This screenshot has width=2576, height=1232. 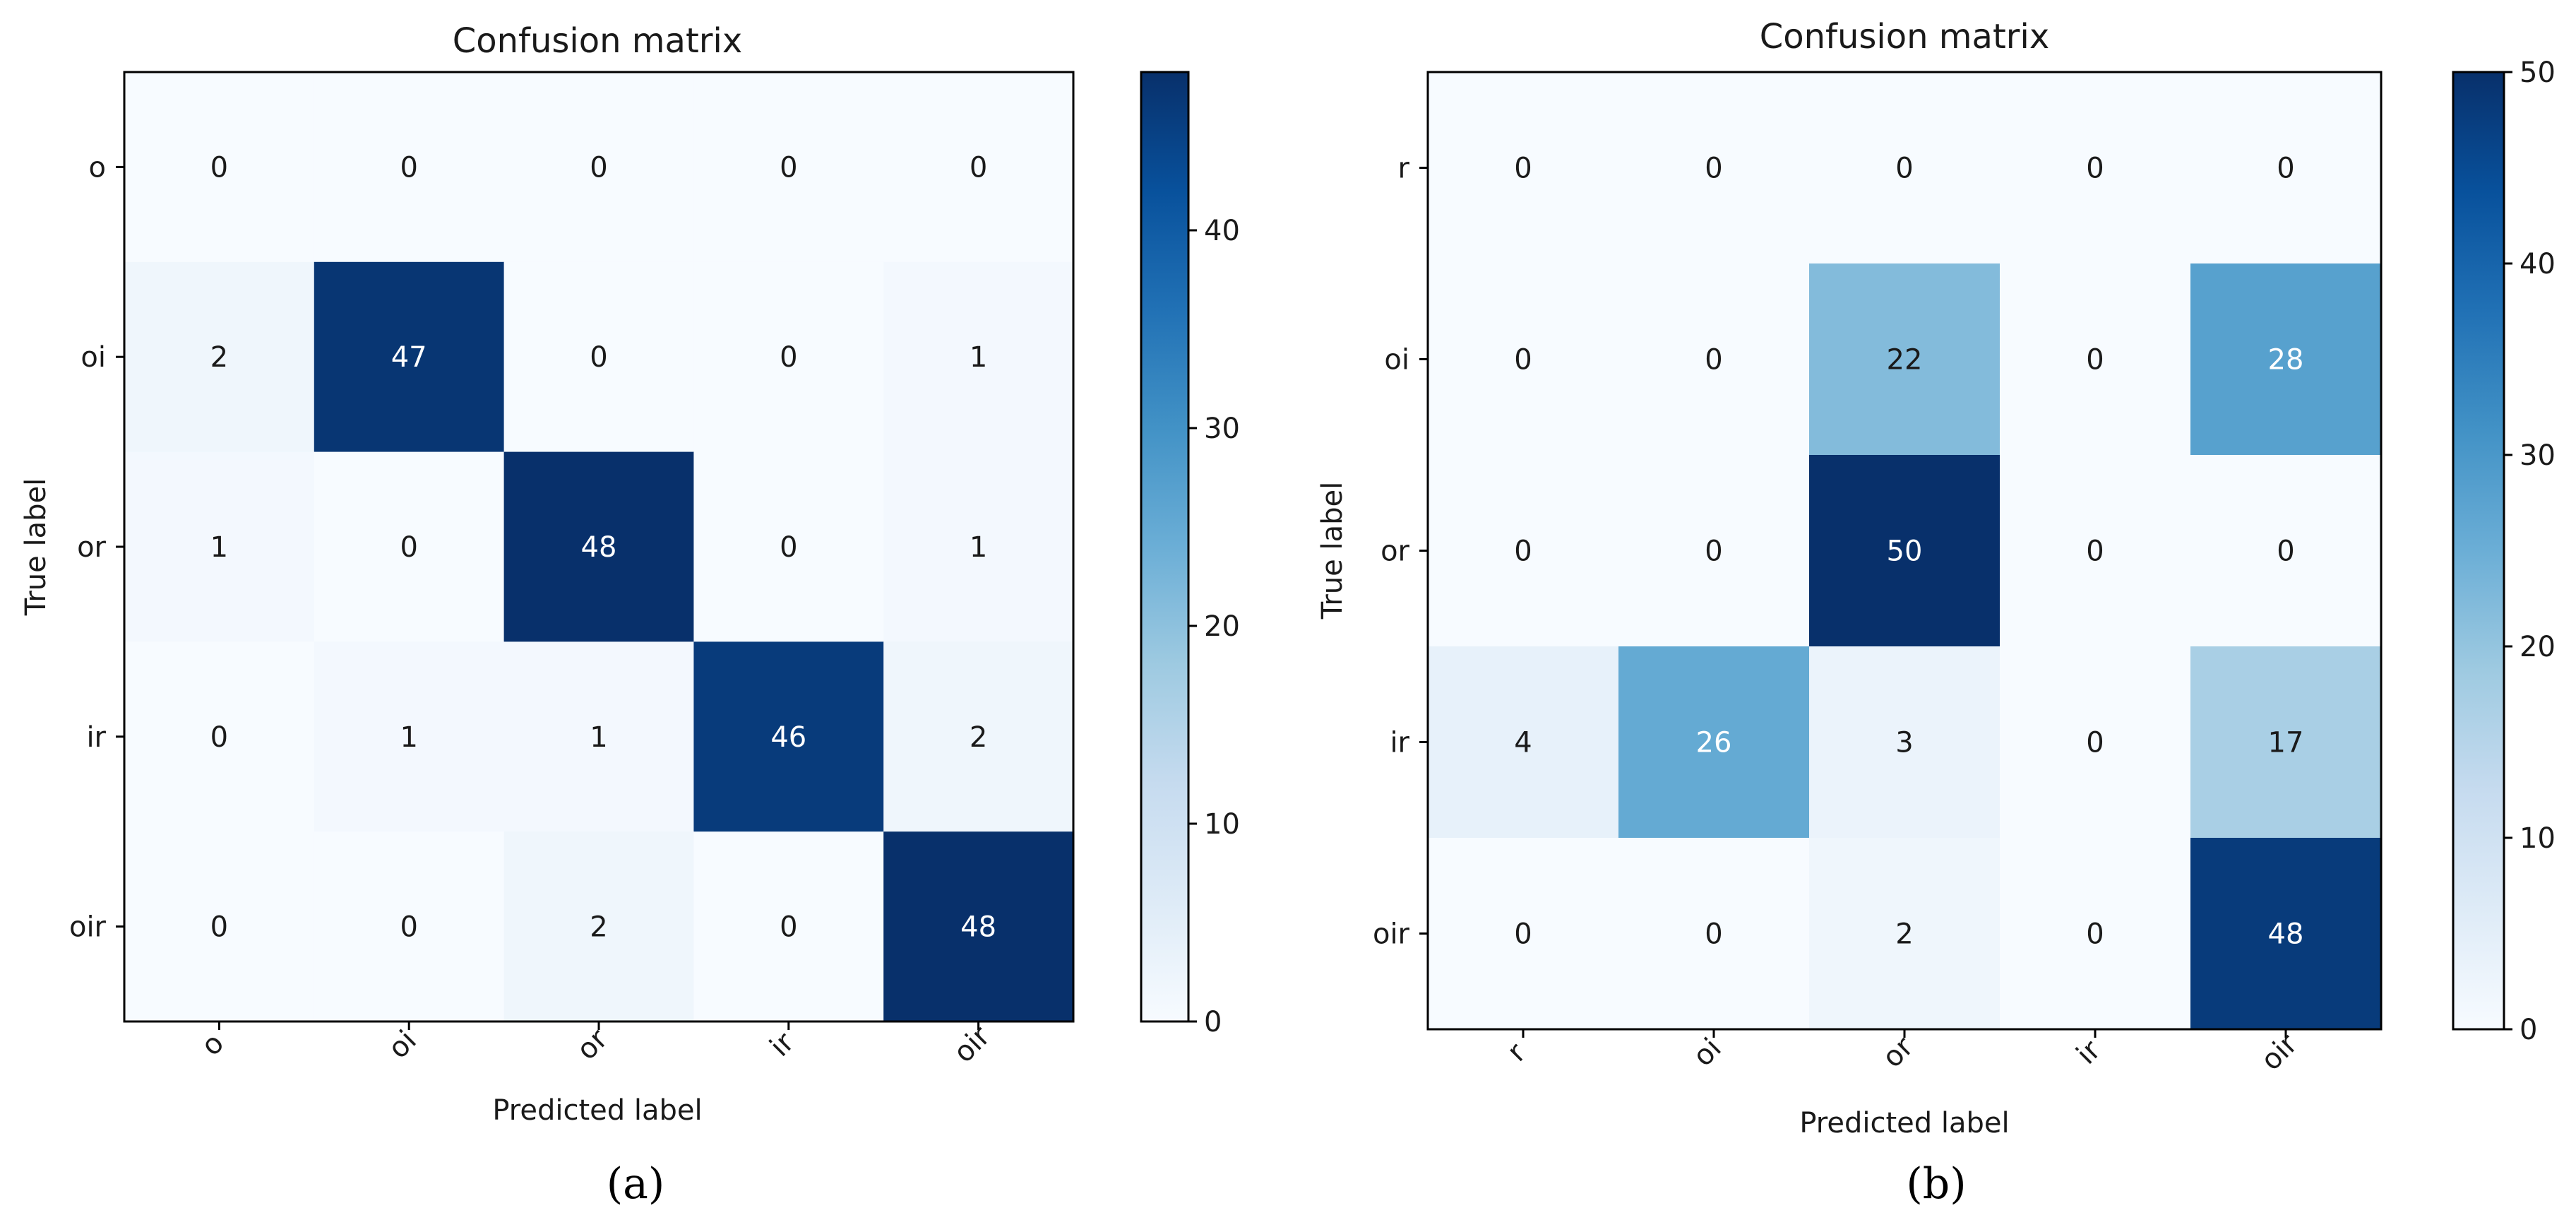 I want to click on panel-a-y-tick-label: ir, so click(x=96, y=737).